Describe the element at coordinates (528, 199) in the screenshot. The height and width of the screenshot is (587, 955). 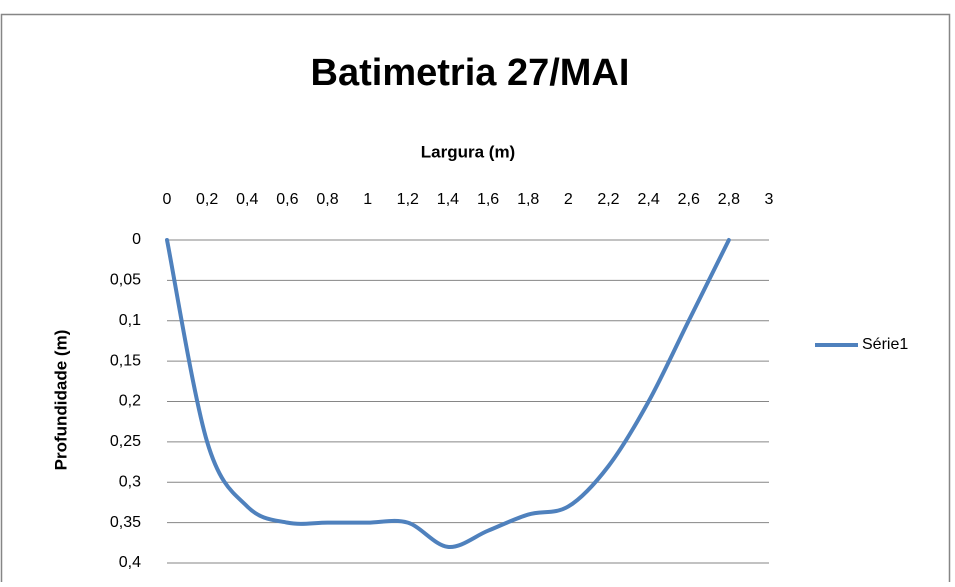
I see `x-tick-label: 1,8` at that location.